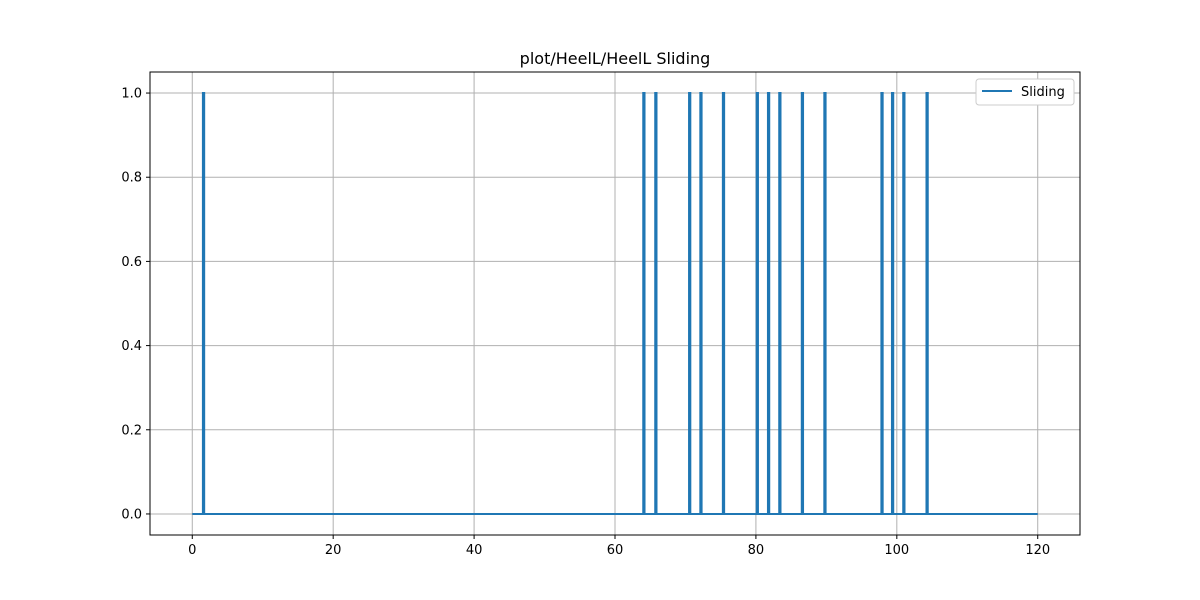  I want to click on x-axis-ticks: 0 20 40 60 80 100 120, so click(619, 546).